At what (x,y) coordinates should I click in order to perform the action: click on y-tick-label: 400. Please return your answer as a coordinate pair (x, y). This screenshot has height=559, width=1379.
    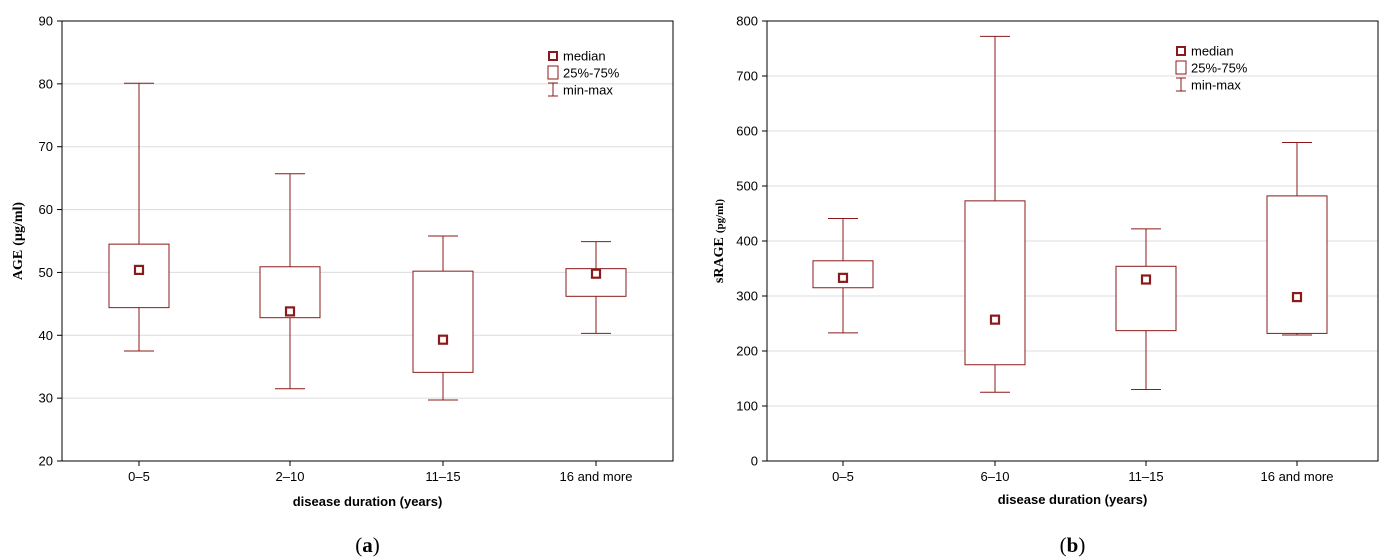
    Looking at the image, I should click on (747, 241).